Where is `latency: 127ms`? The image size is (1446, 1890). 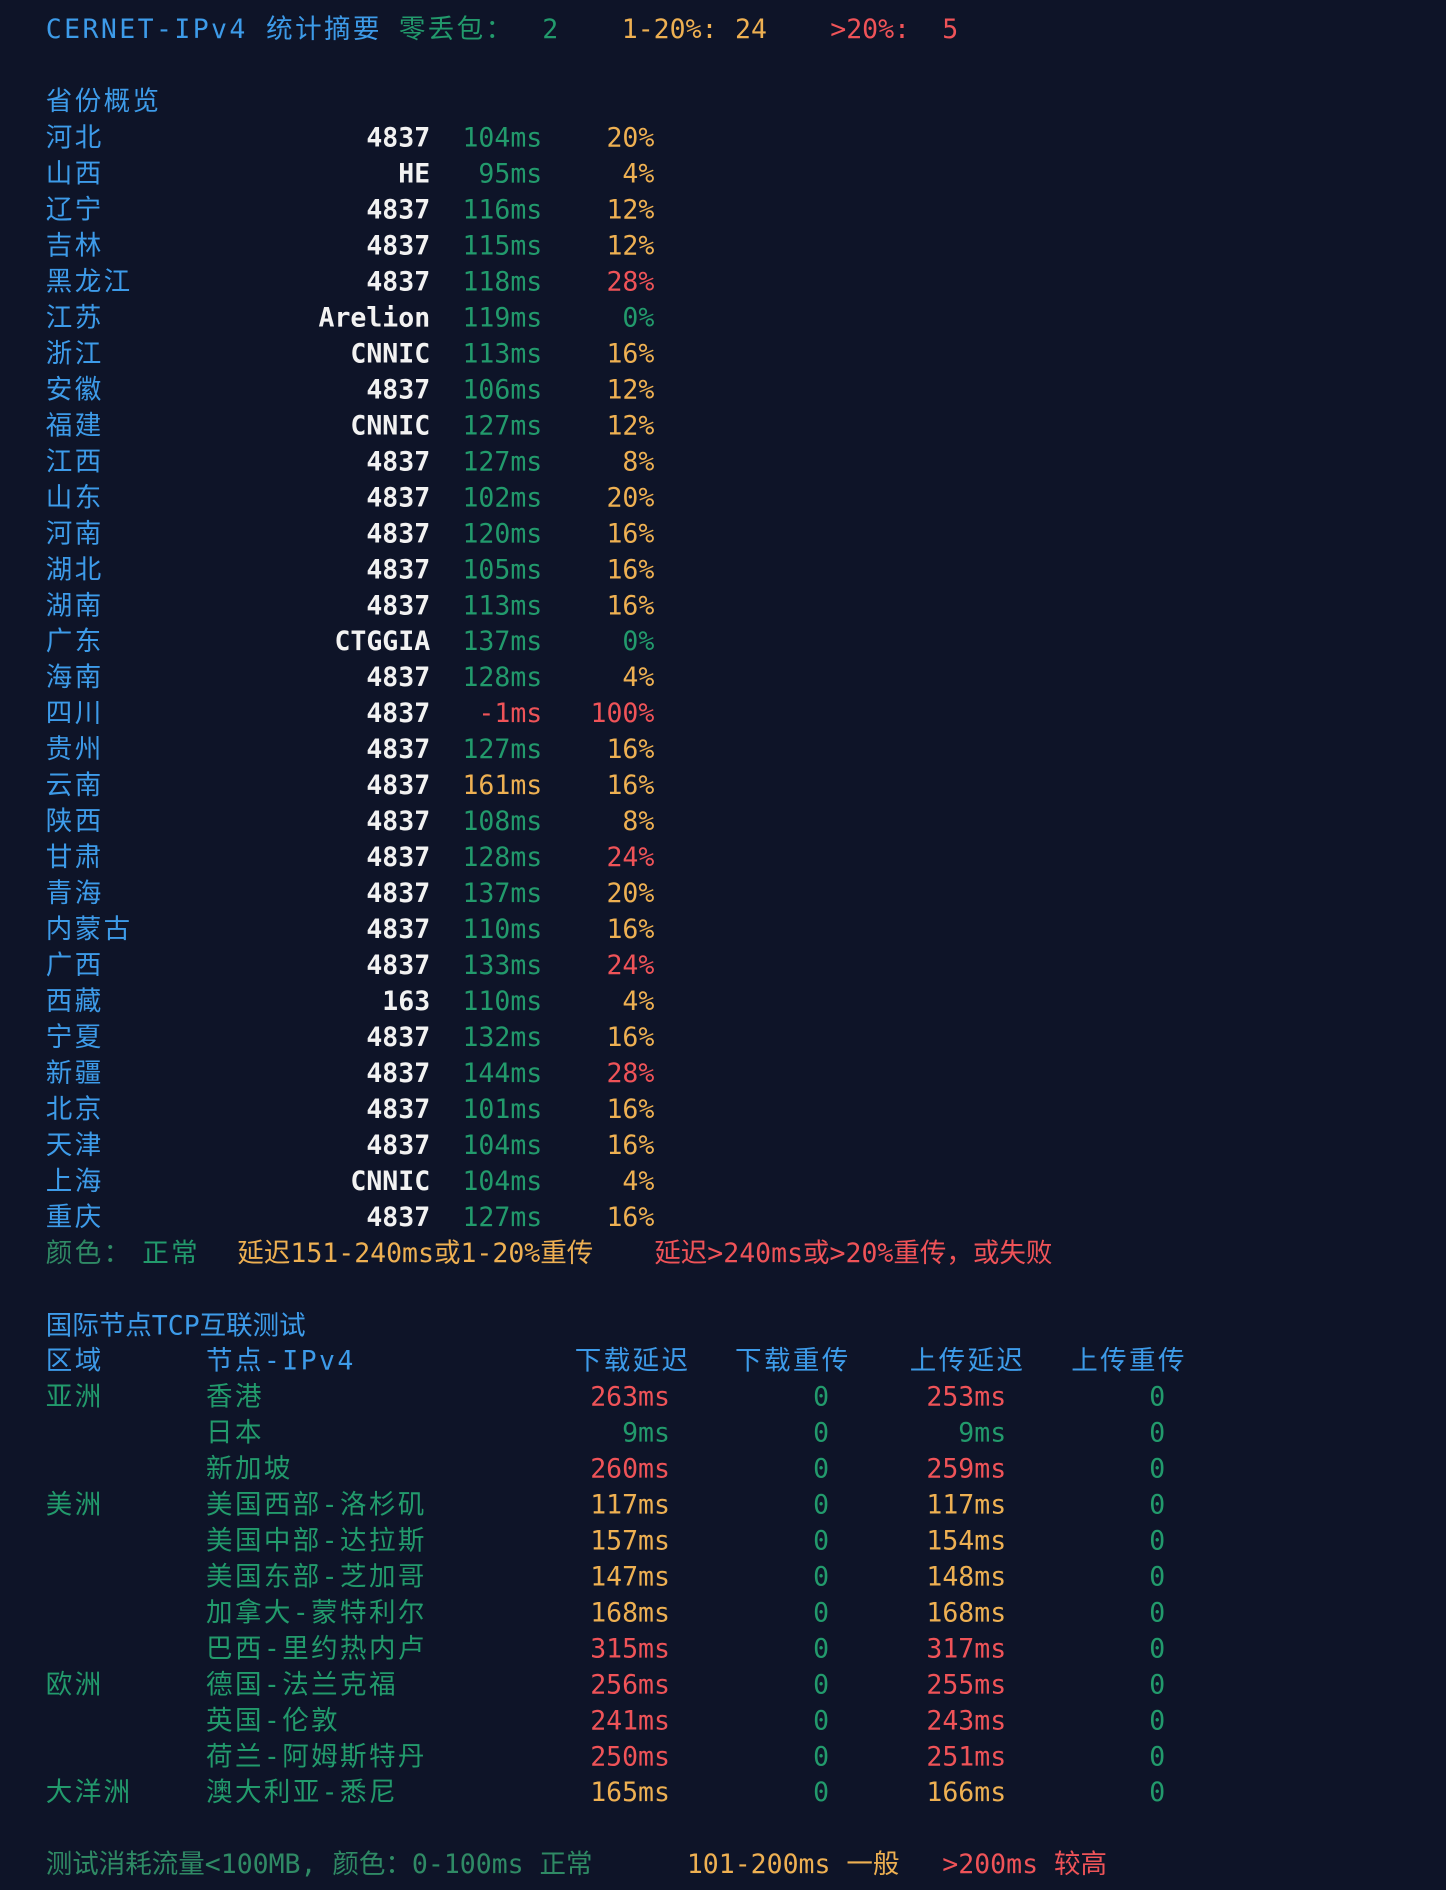 latency: 127ms is located at coordinates (502, 749).